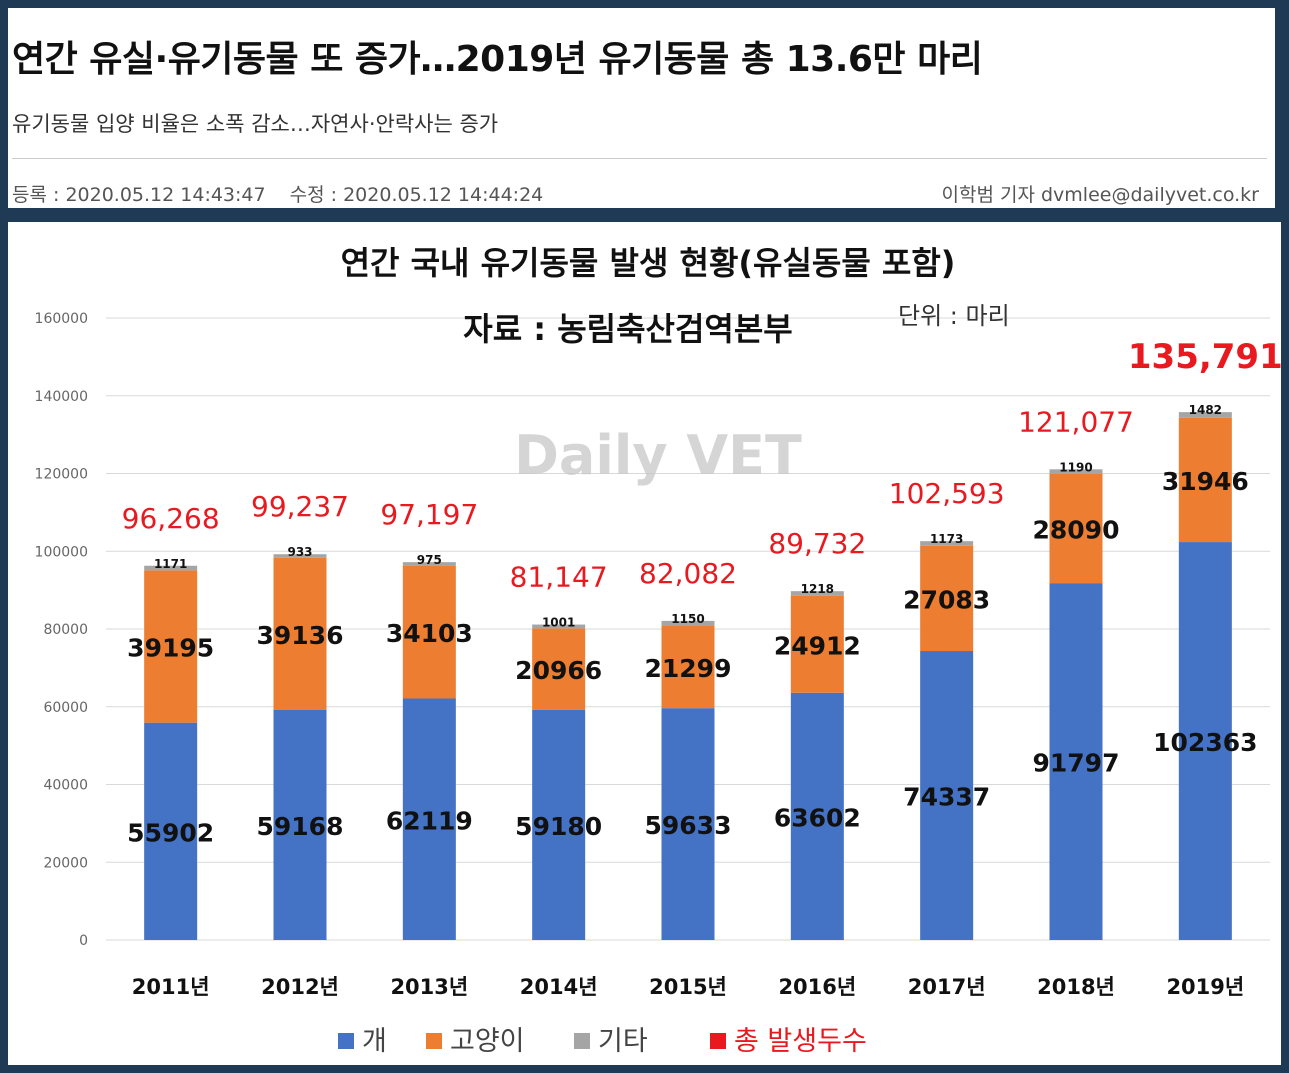 The height and width of the screenshot is (1073, 1289). Describe the element at coordinates (83, 941) in the screenshot. I see `y-tick-label: 0` at that location.